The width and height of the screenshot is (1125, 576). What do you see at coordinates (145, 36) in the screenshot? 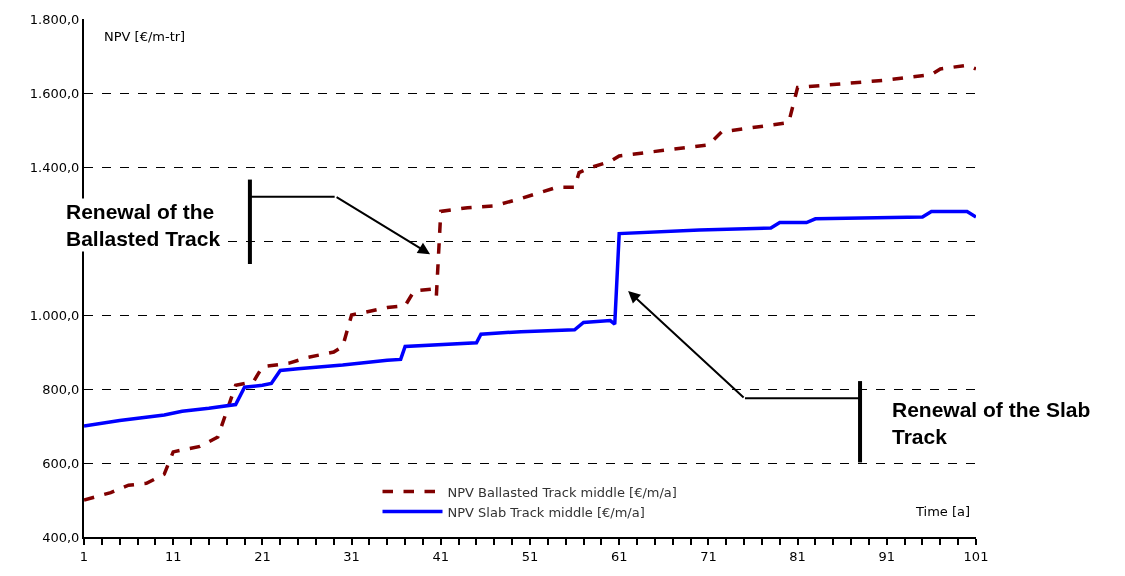
I see `y-axis-title: NPV [€/m-tr]` at bounding box center [145, 36].